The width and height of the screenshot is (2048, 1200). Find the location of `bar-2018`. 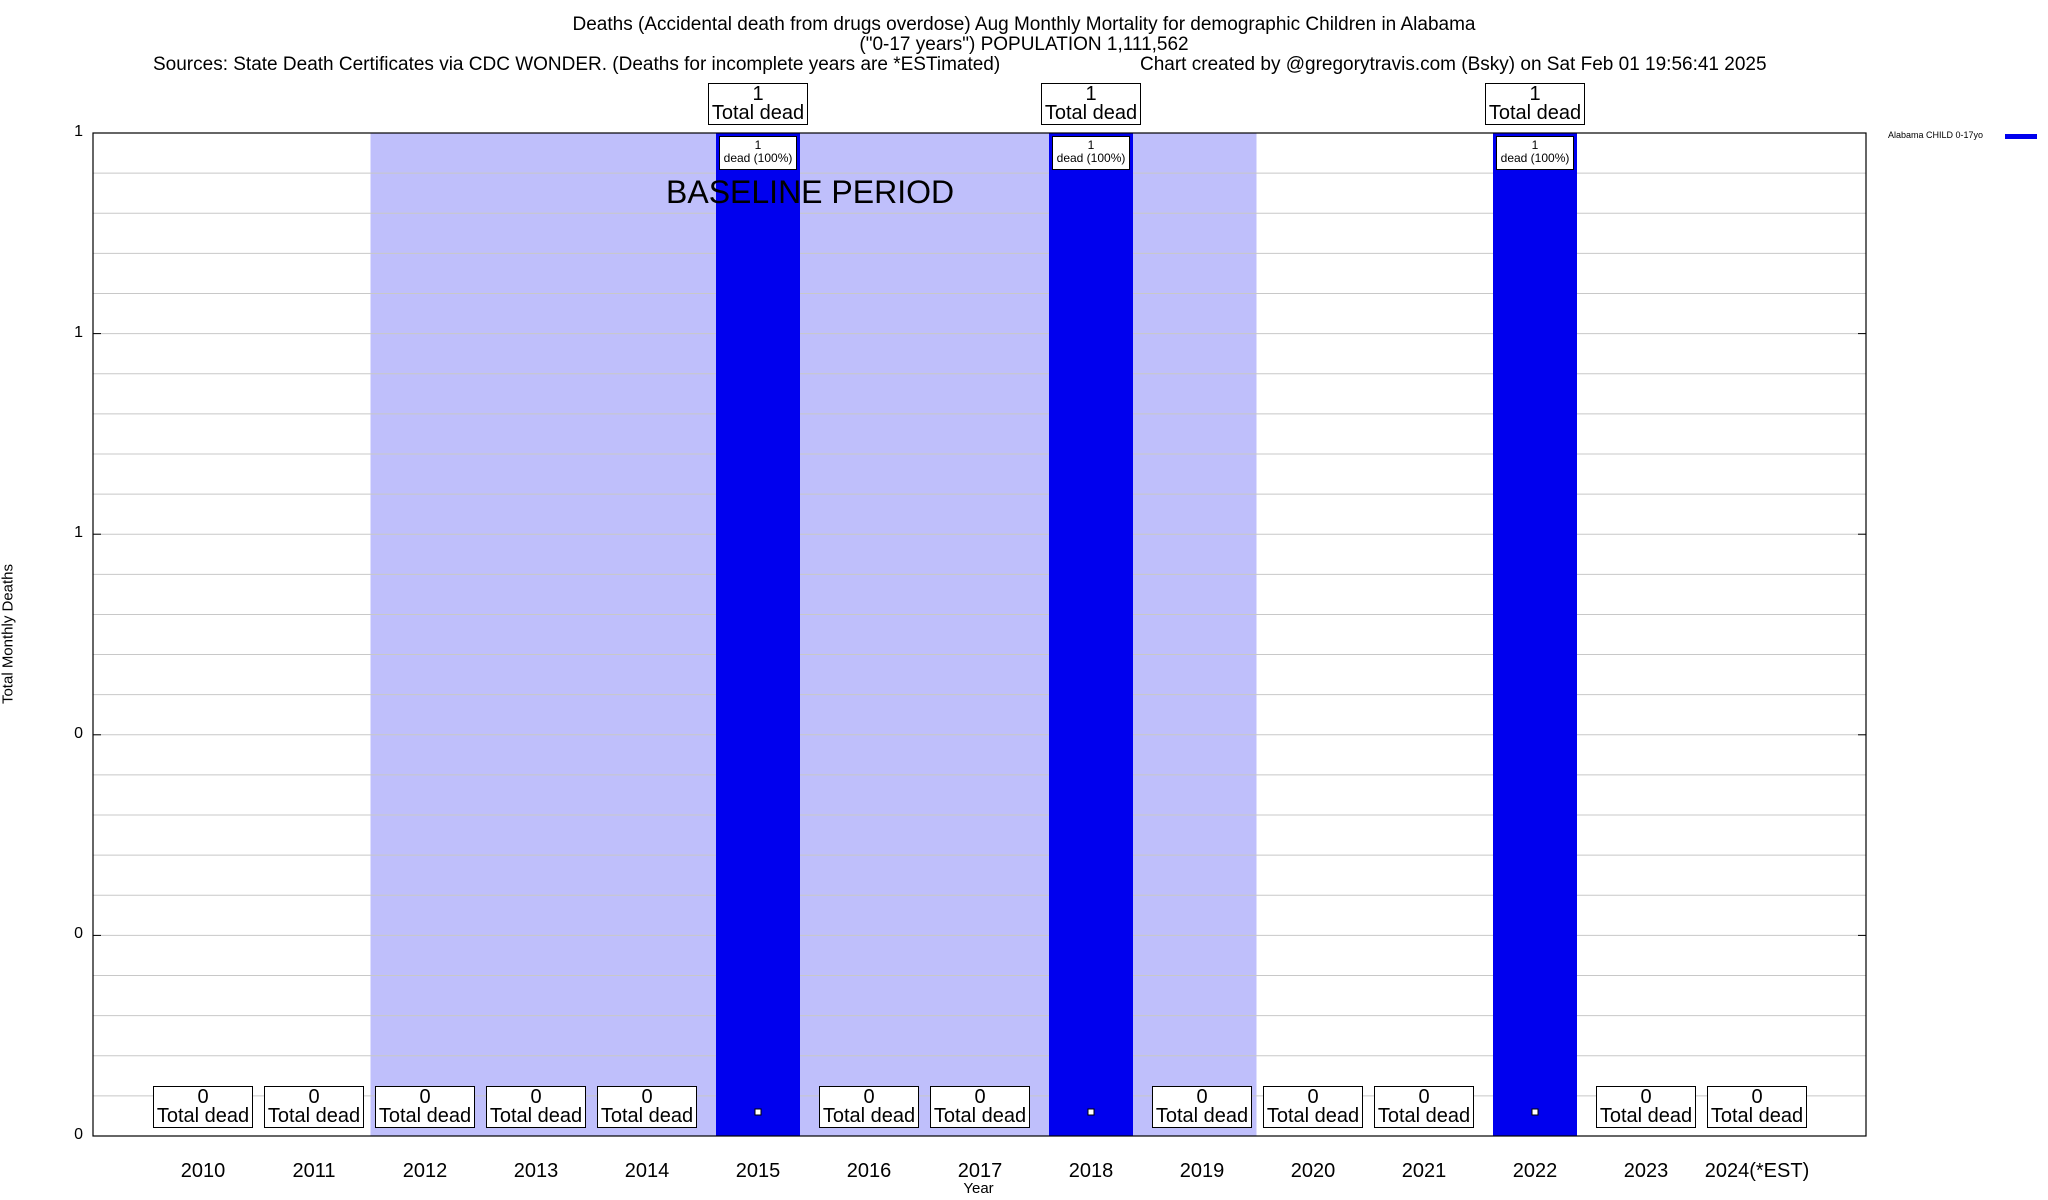

bar-2018 is located at coordinates (1091, 634).